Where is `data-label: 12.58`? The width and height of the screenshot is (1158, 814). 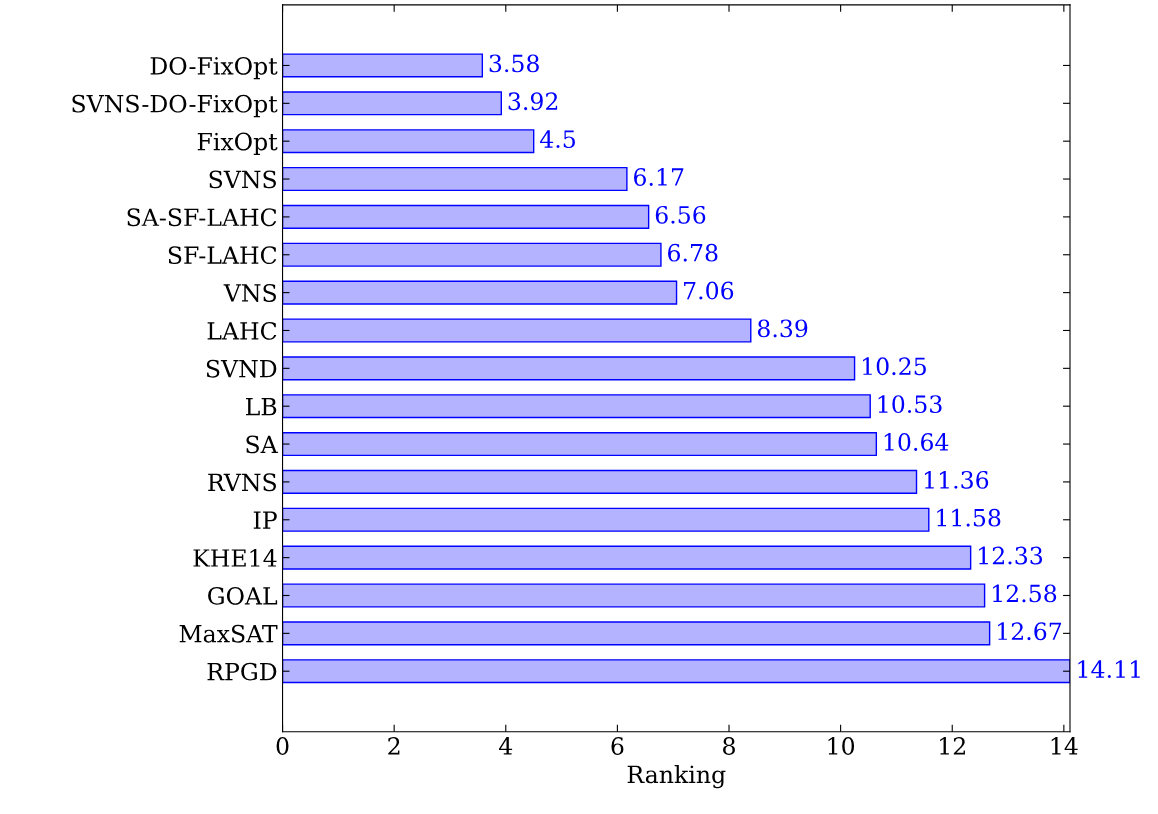 data-label: 12.58 is located at coordinates (1025, 593).